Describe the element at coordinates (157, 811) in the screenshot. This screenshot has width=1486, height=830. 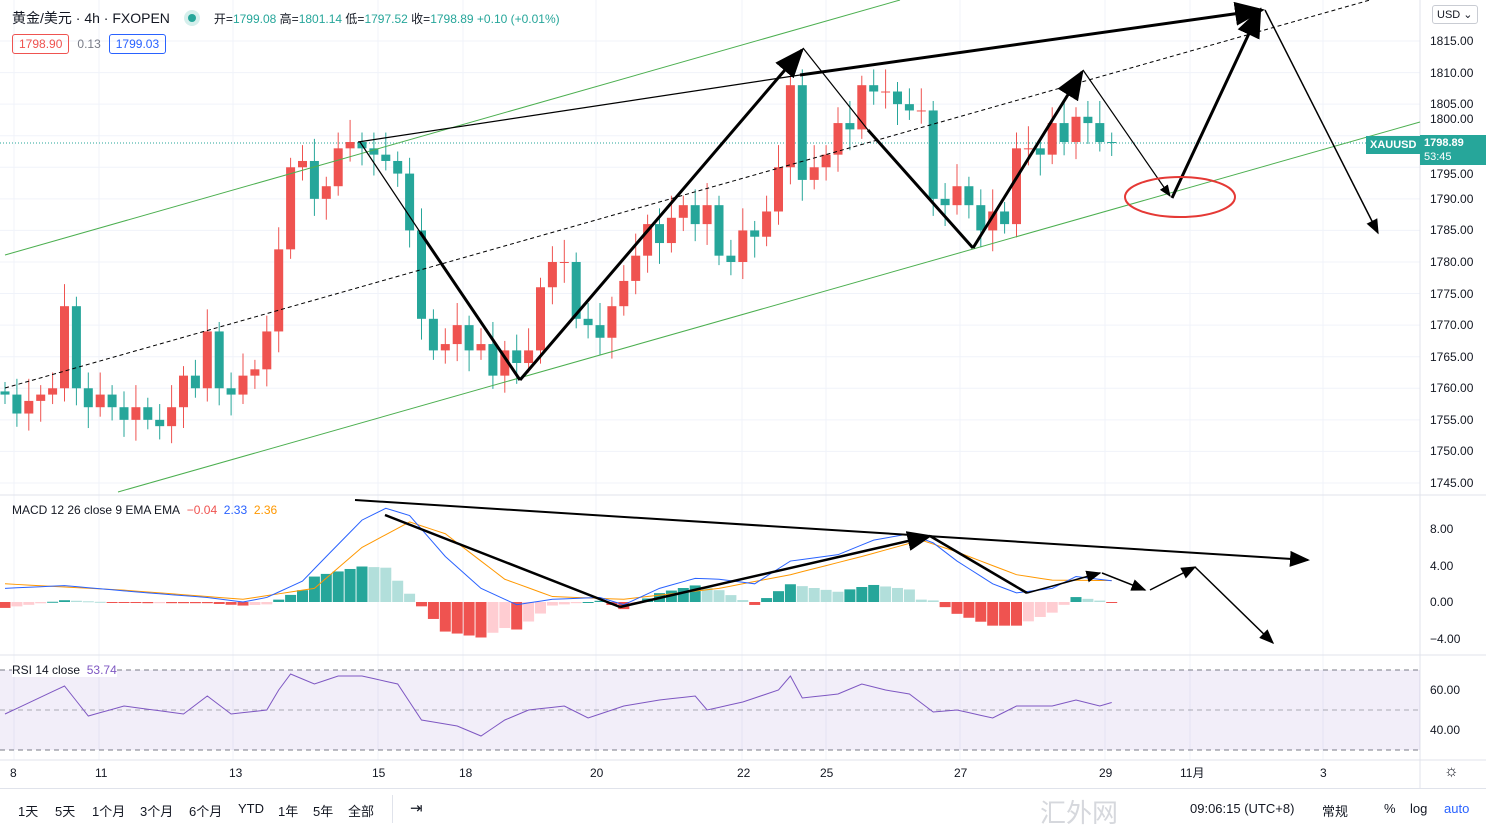
I see `range-3m: 3个月` at that location.